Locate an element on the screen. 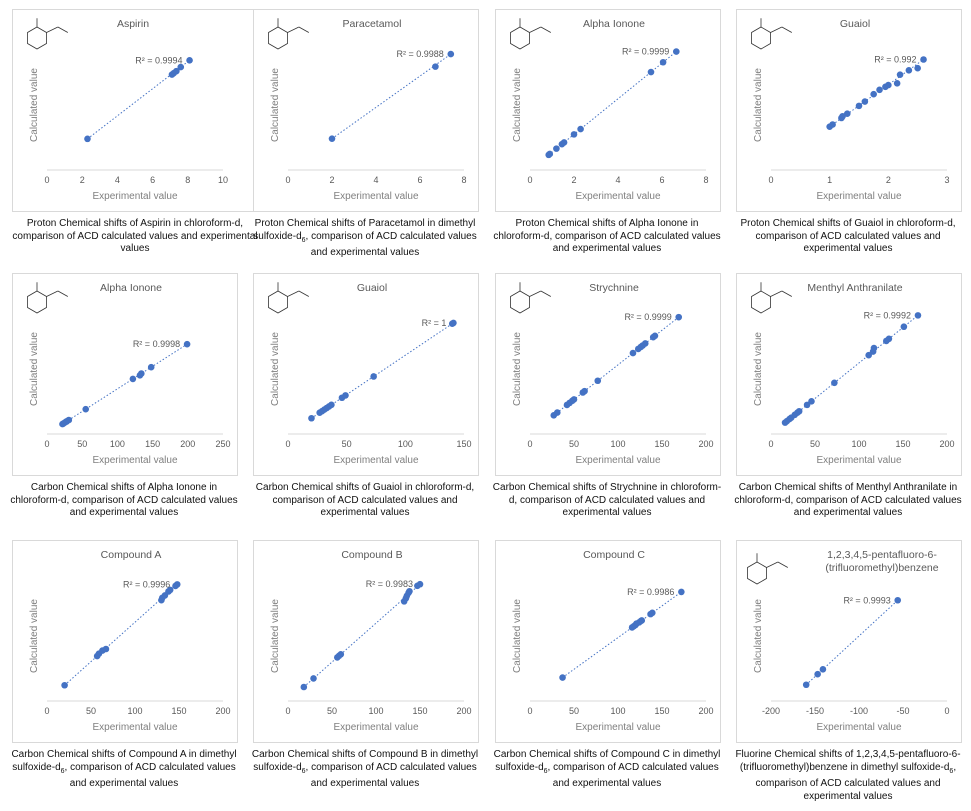  x-tick-label: 4 is located at coordinates (617, 180).